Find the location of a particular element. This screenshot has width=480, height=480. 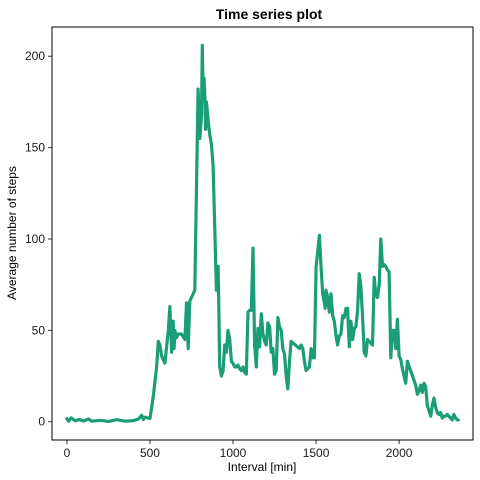

y-tick-label: 50 is located at coordinates (39, 330).